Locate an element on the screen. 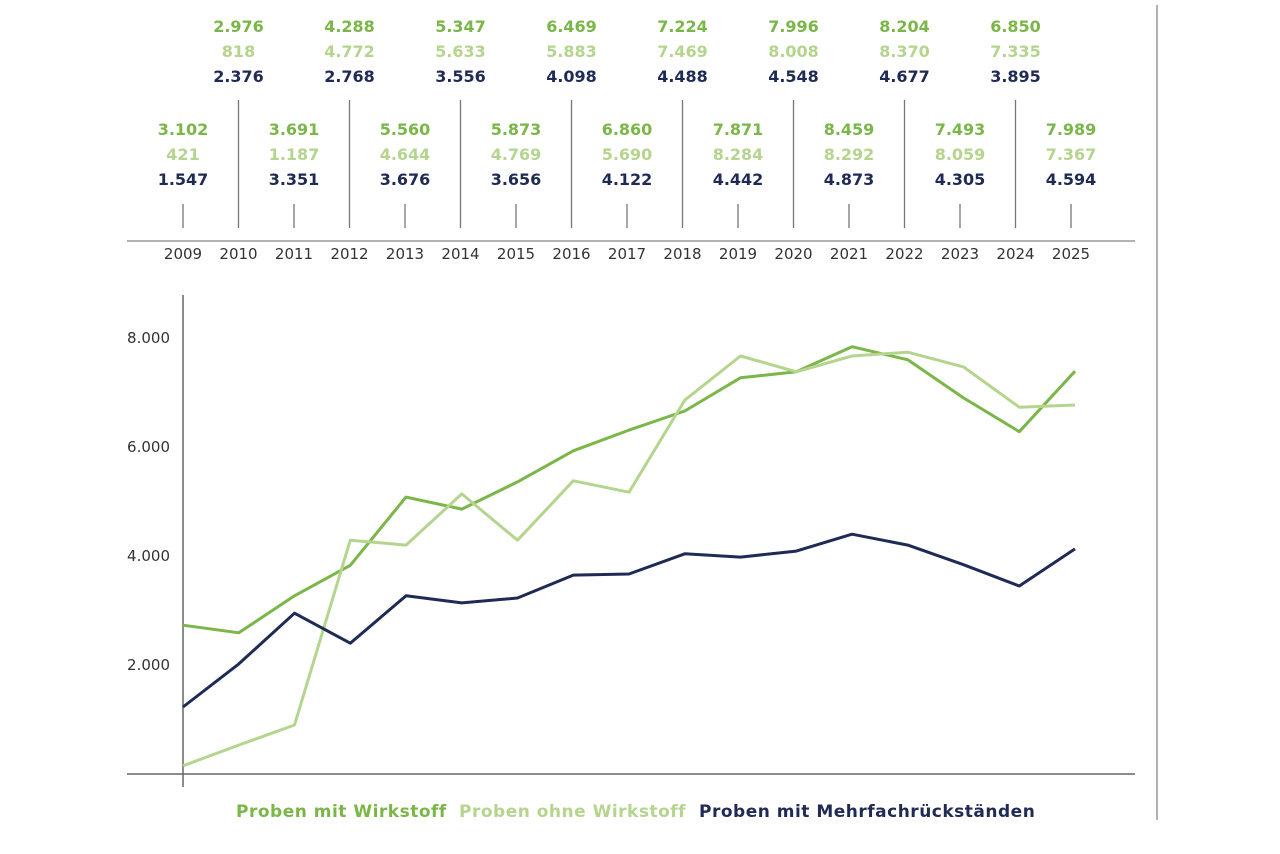 The image size is (1280, 854). year-label: 2022 is located at coordinates (904, 254).